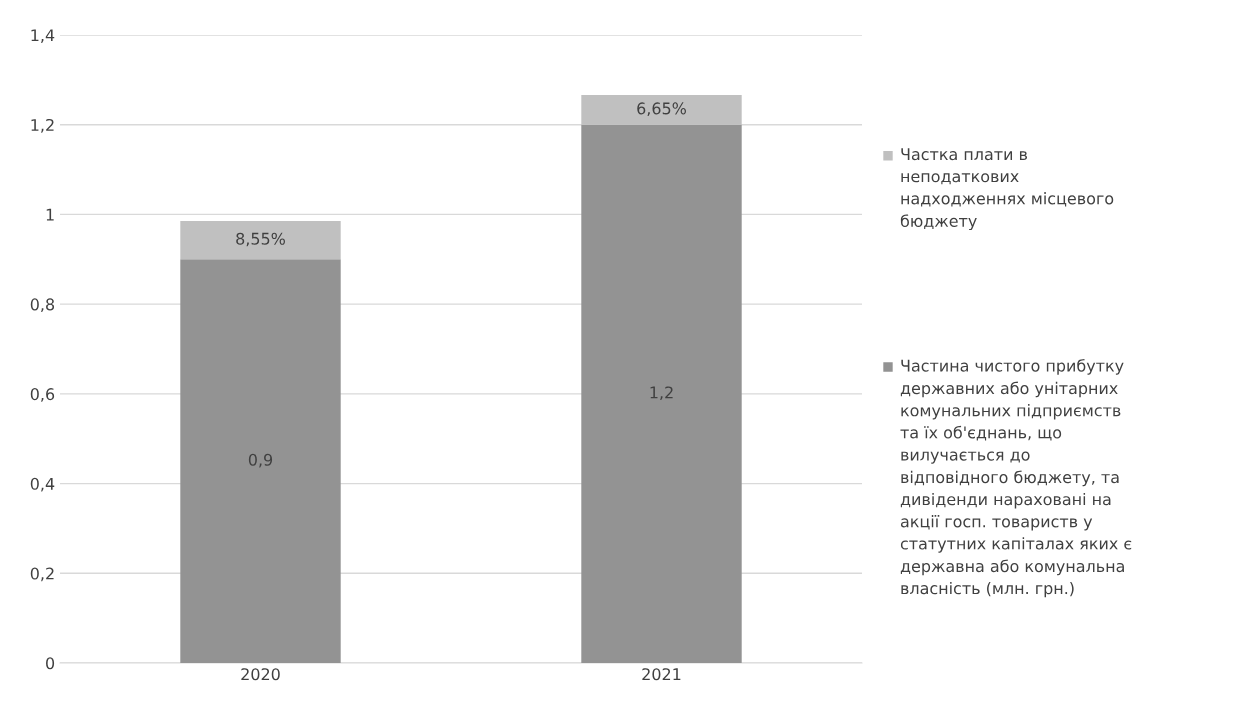  Describe the element at coordinates (1007, 189) in the screenshot. I see `legend-label: Частка плати в неподаткових надходженнях місцевого бюджету` at that location.